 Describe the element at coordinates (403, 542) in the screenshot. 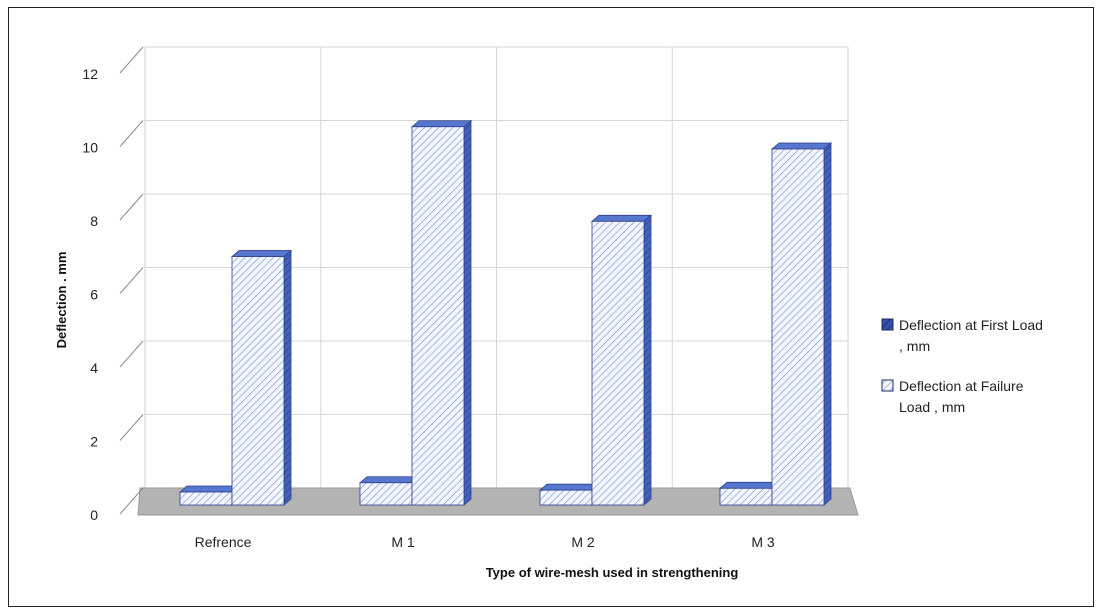

I see `x-tick-label: M 1` at that location.